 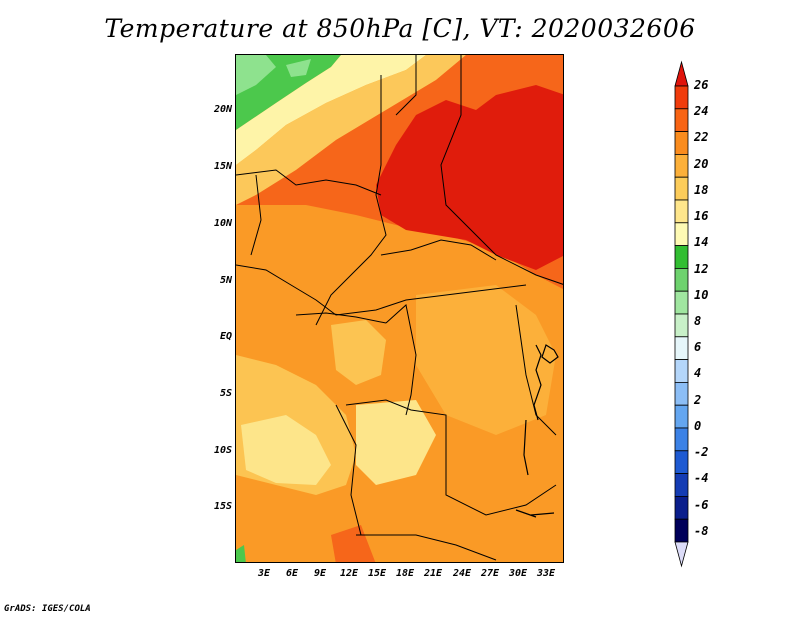 I want to click on temperature-zone-lightgreen, so click(x=256, y=75).